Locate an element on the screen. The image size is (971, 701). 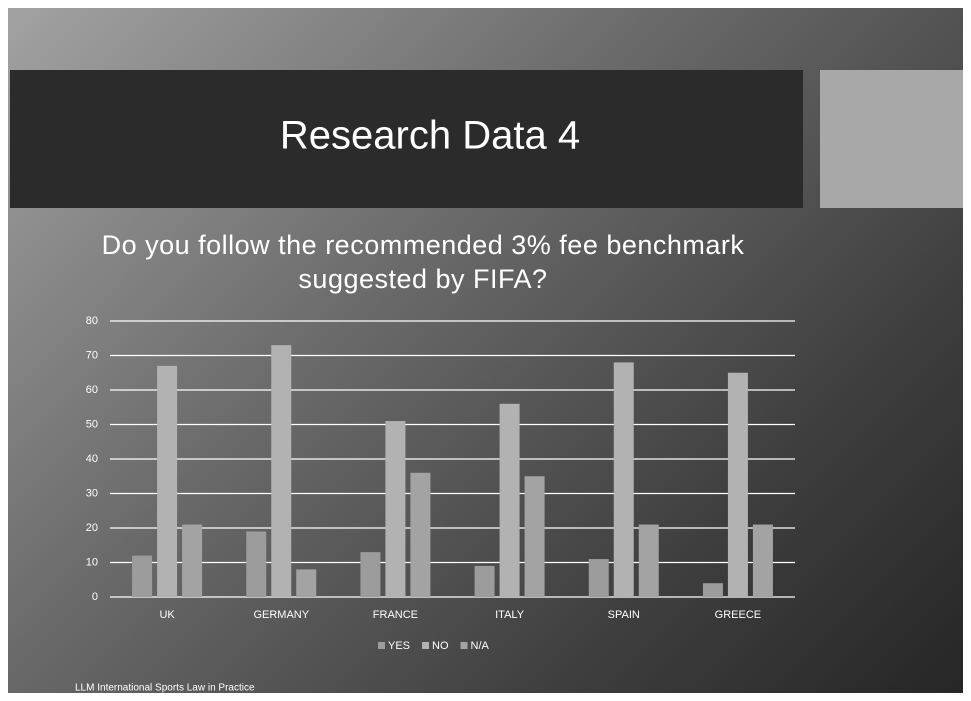
header-square is located at coordinates (891, 139).